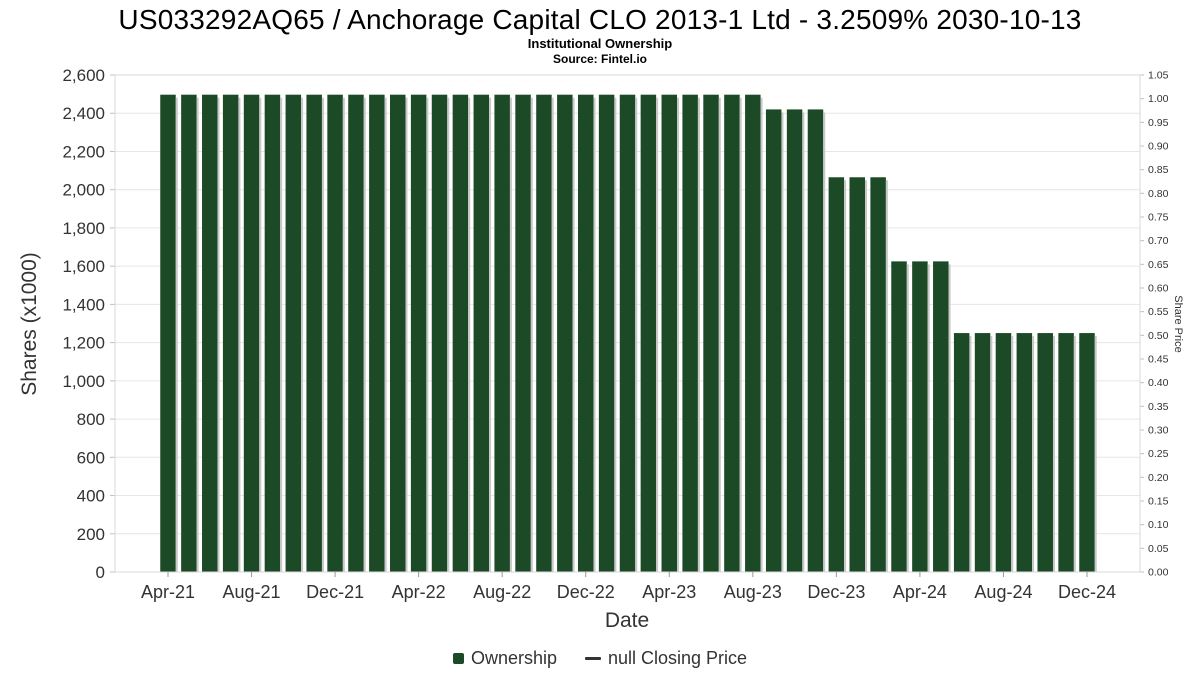 This screenshot has height=675, width=1200. Describe the element at coordinates (753, 592) in the screenshot. I see `x-axis-tick-label: Aug-23` at that location.